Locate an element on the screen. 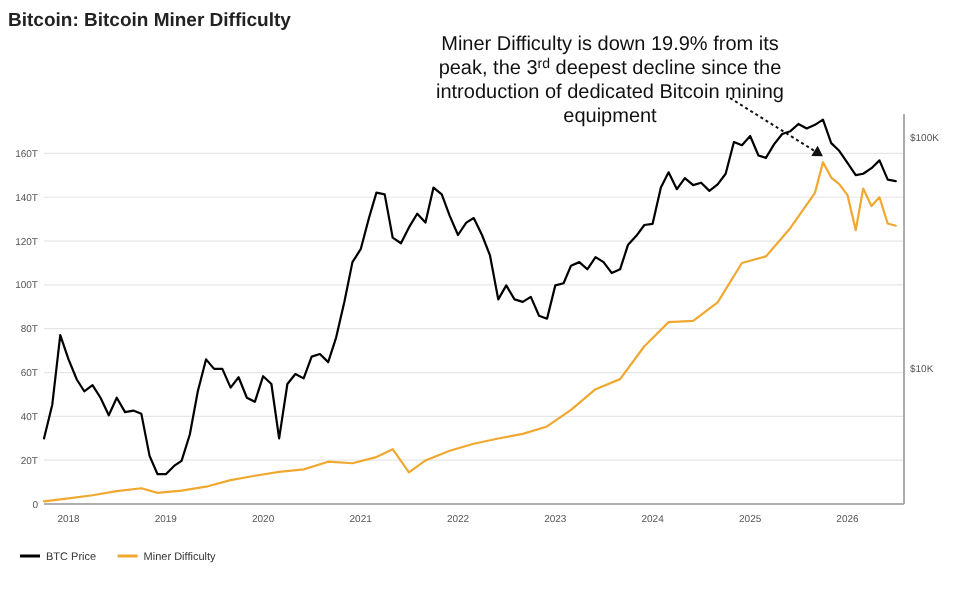 Image resolution: width=964 pixels, height=600 pixels. annotation: Miner Difficulty is down 19.9% from its peak, the 3$^{rd}$ deepest decline since the introduction of dedicated Bitcoin mining equipment is located at coordinates (610, 81).